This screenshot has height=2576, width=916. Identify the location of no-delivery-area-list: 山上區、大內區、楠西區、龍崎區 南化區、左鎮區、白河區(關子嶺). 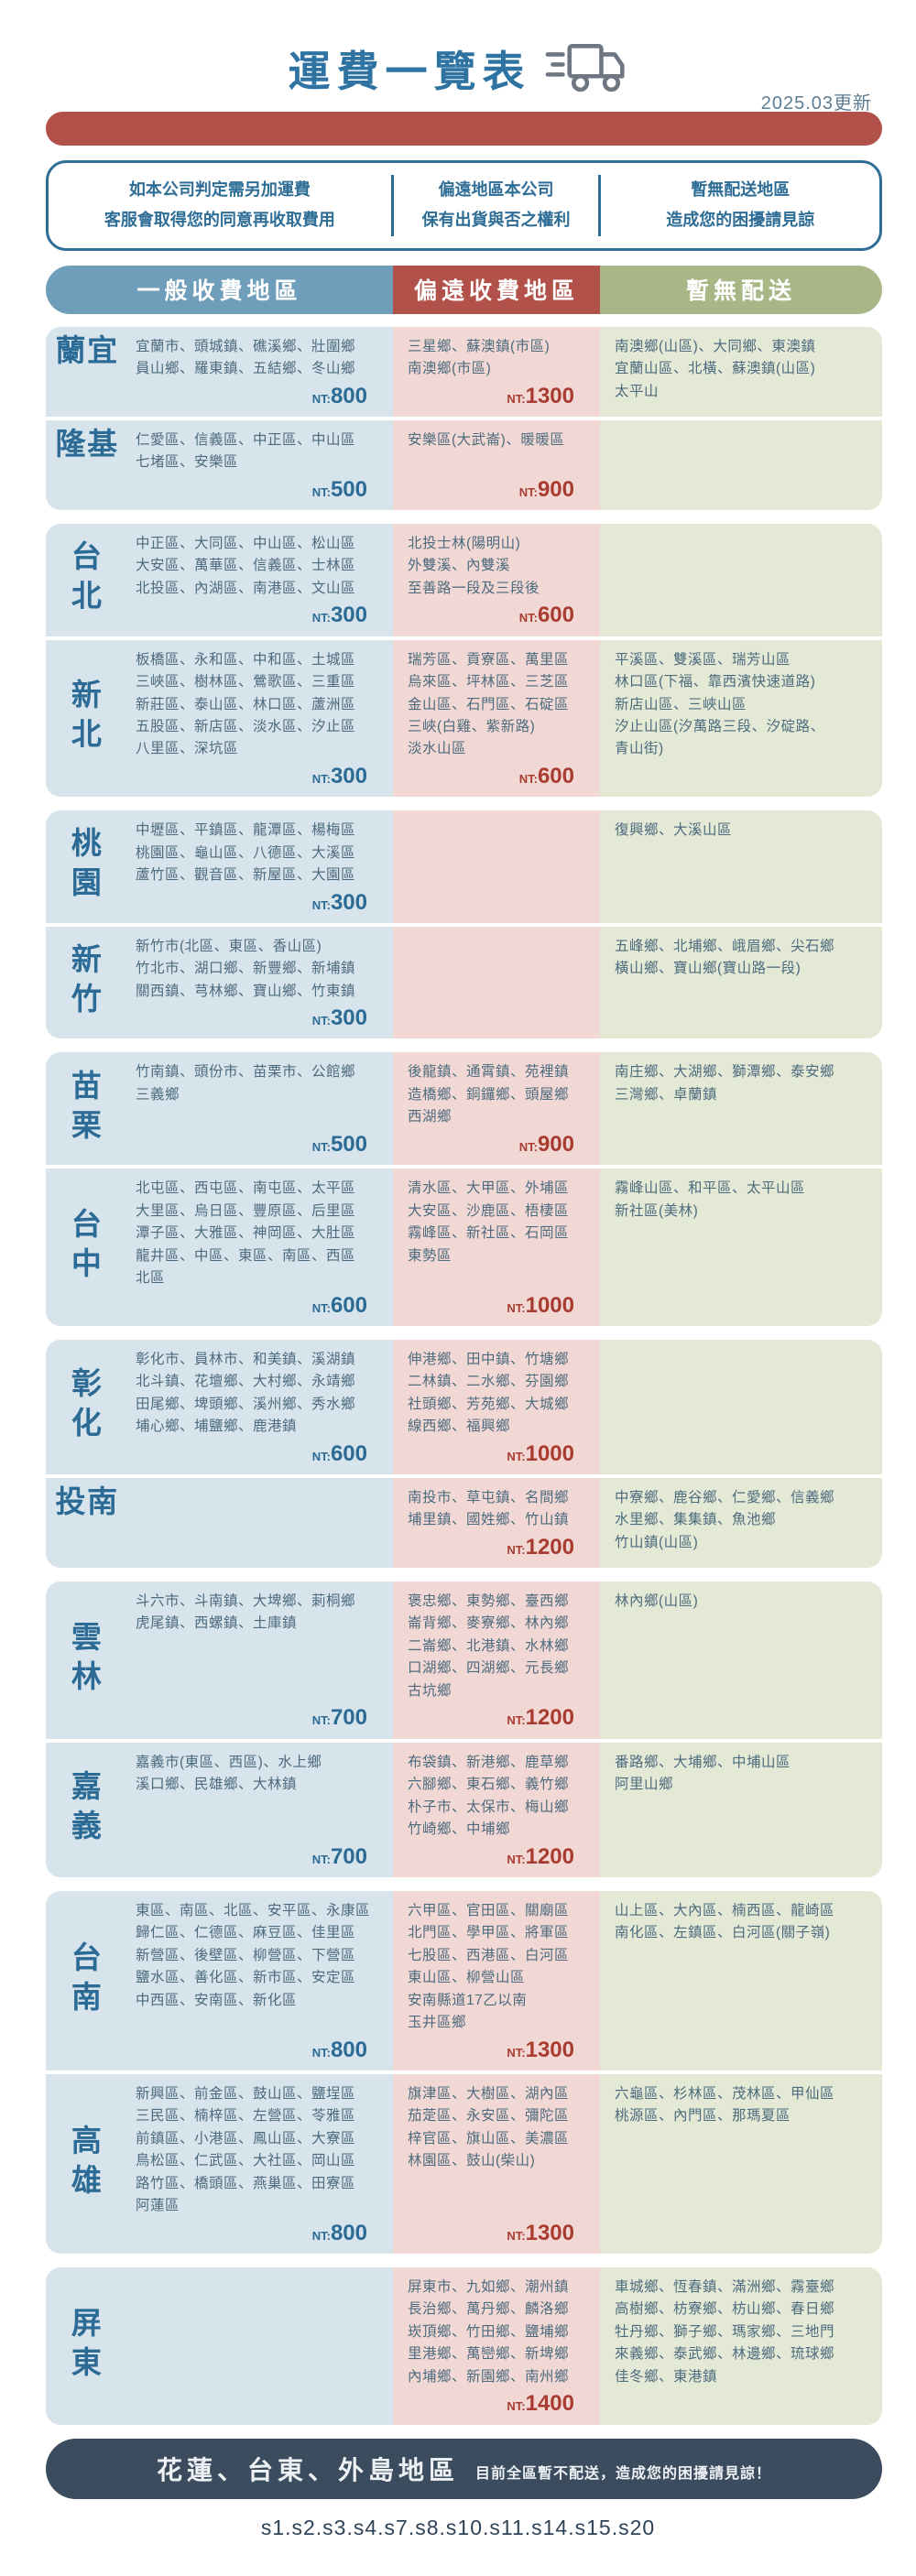
(725, 1921).